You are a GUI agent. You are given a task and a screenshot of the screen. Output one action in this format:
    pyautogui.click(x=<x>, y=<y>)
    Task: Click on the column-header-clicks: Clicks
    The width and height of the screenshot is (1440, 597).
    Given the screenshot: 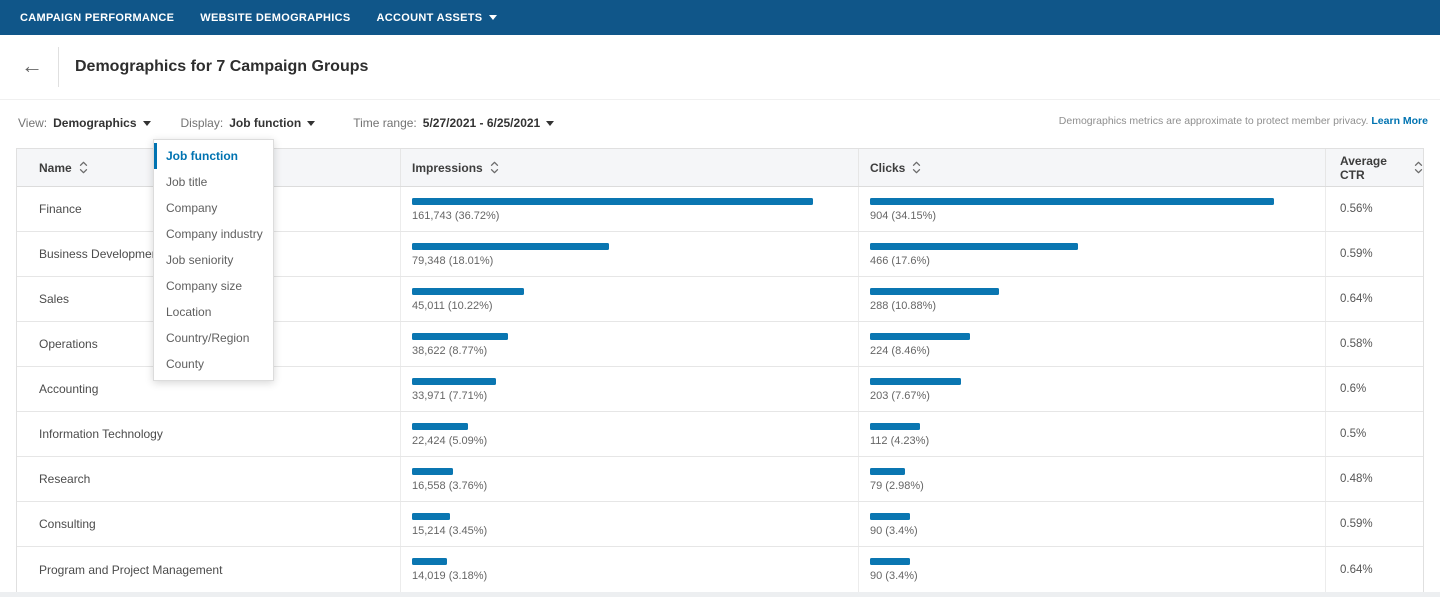 What is the action you would take?
    pyautogui.click(x=1092, y=167)
    